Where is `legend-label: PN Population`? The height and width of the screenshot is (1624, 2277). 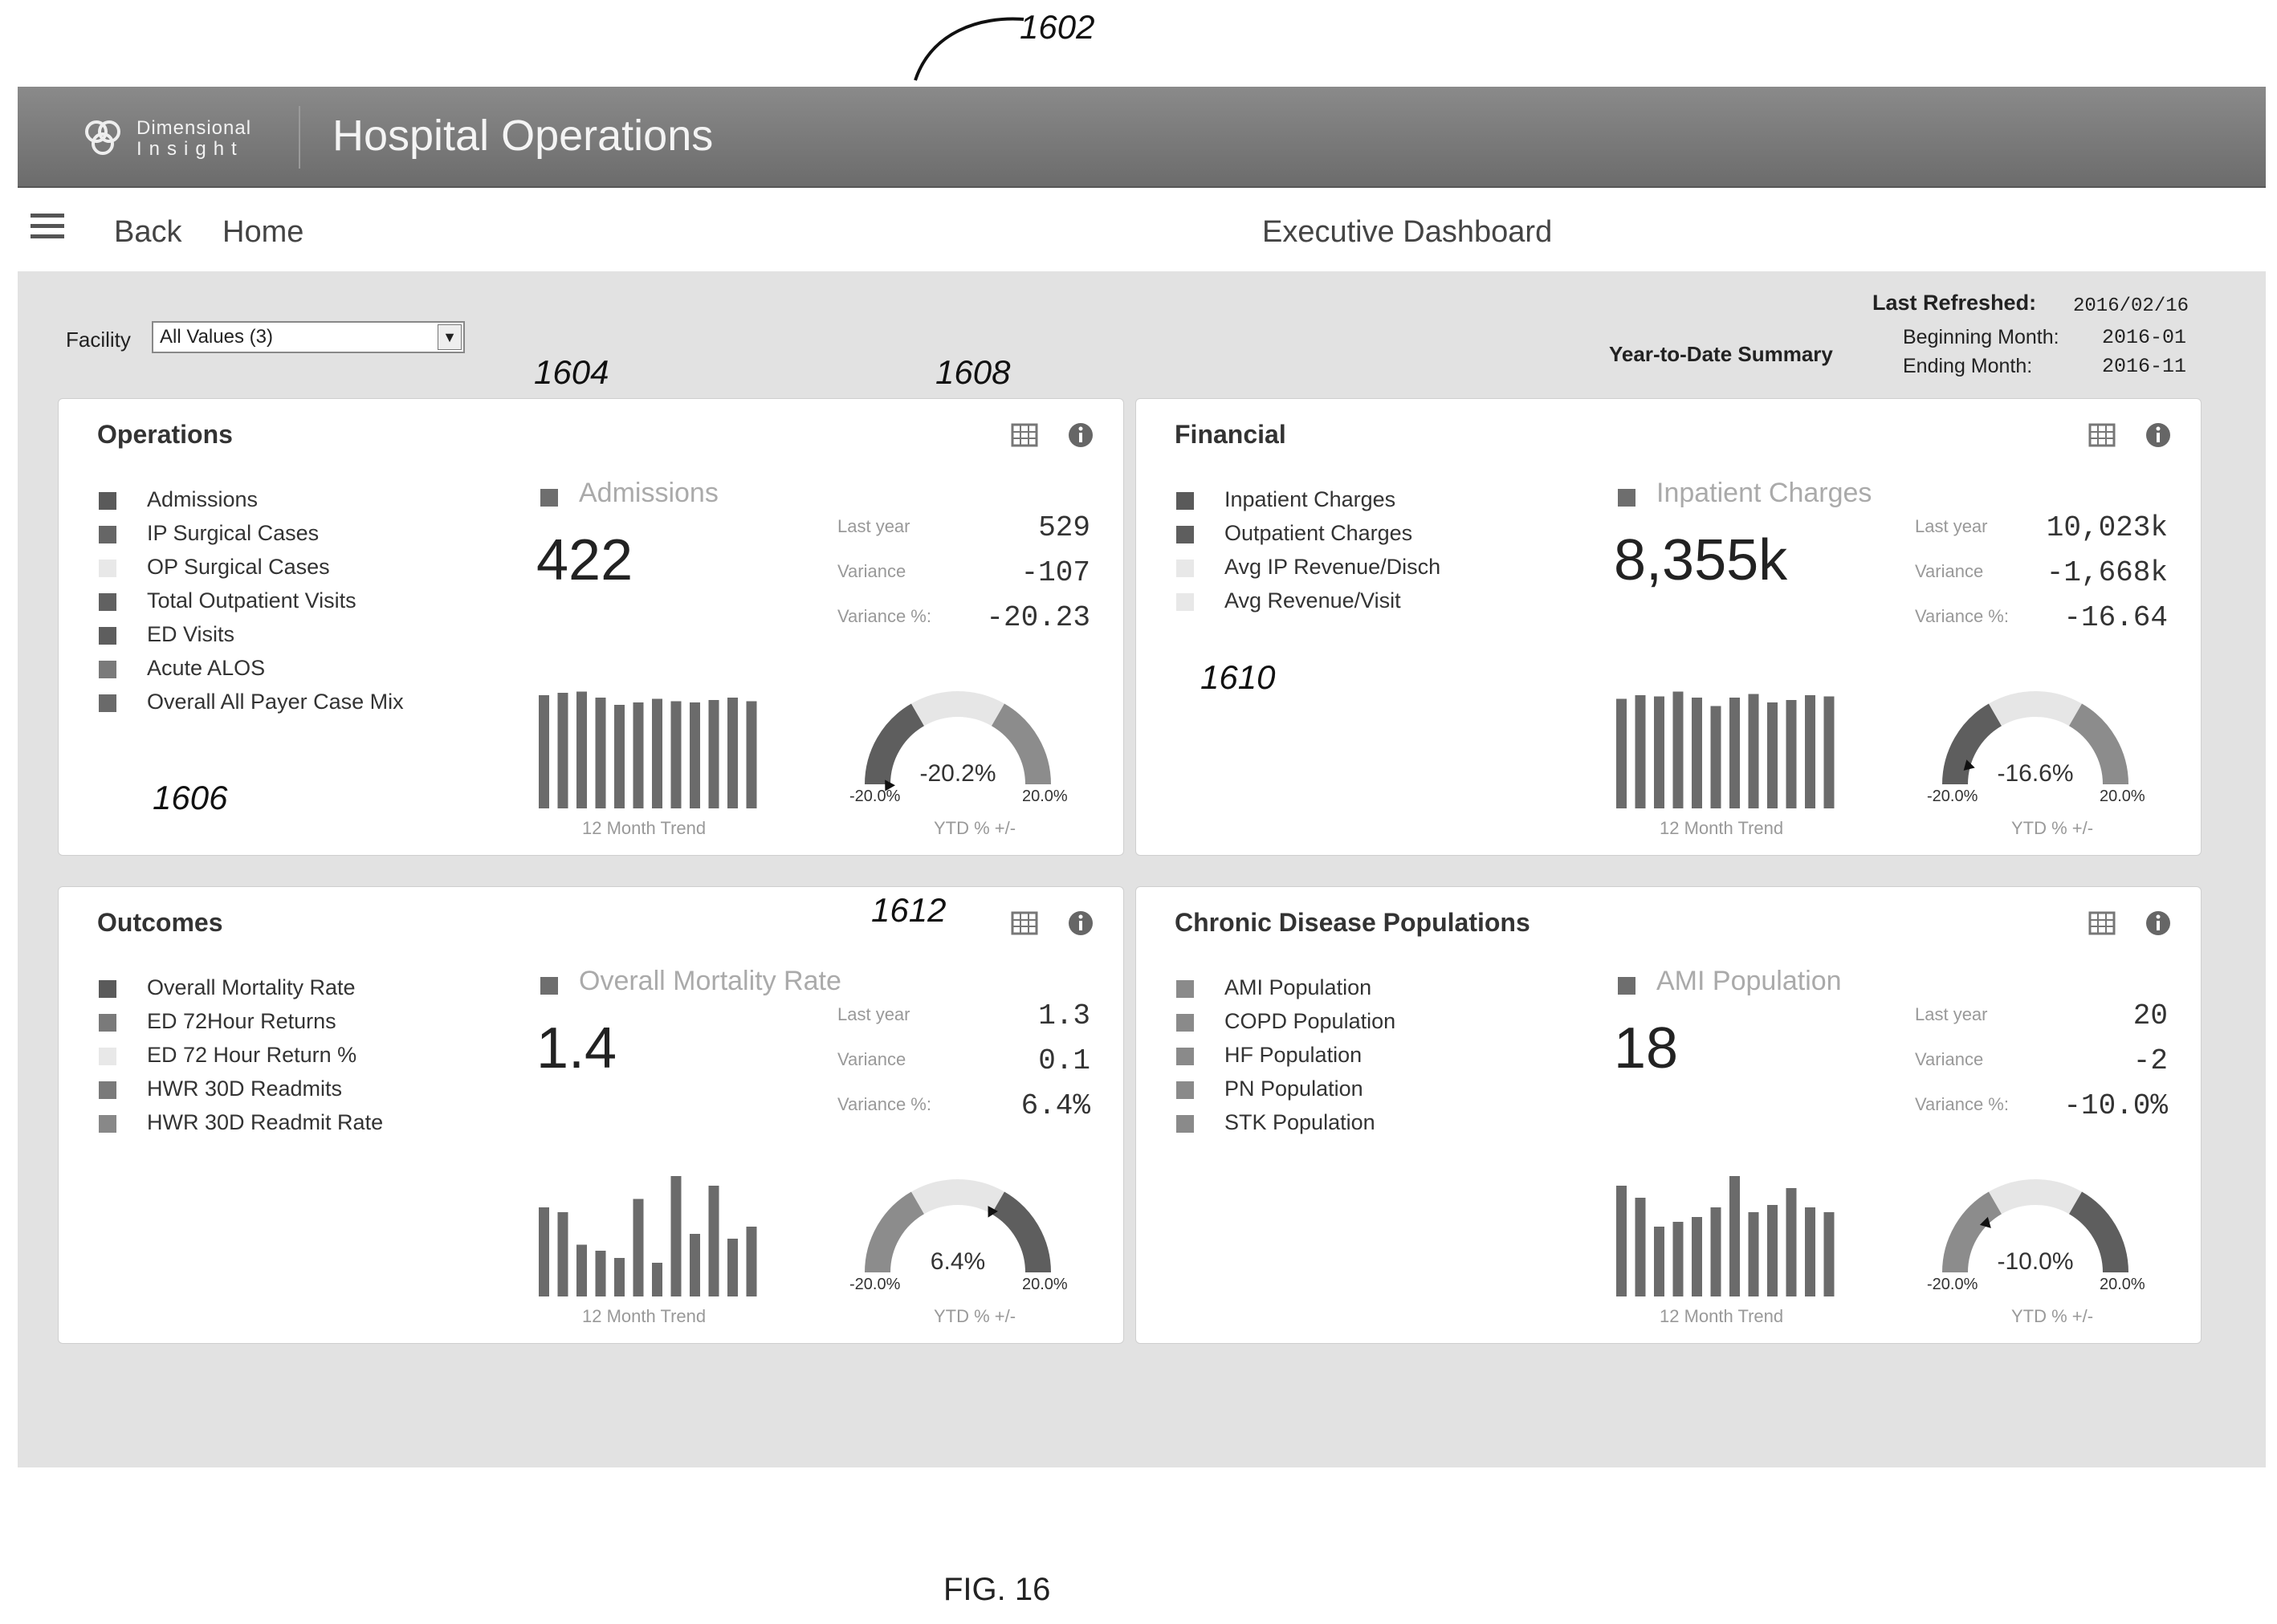
legend-label: PN Population is located at coordinates (1293, 1089).